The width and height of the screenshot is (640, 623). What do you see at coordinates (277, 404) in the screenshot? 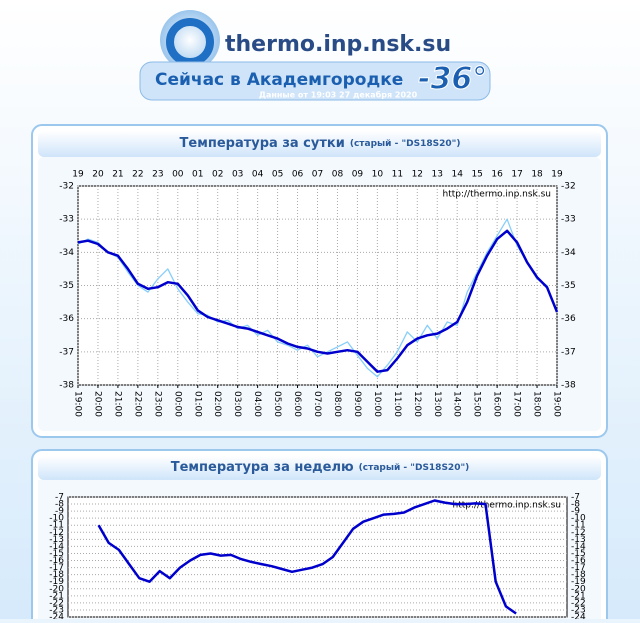
I see `x-tick-label-bottom: 05:00` at bounding box center [277, 404].